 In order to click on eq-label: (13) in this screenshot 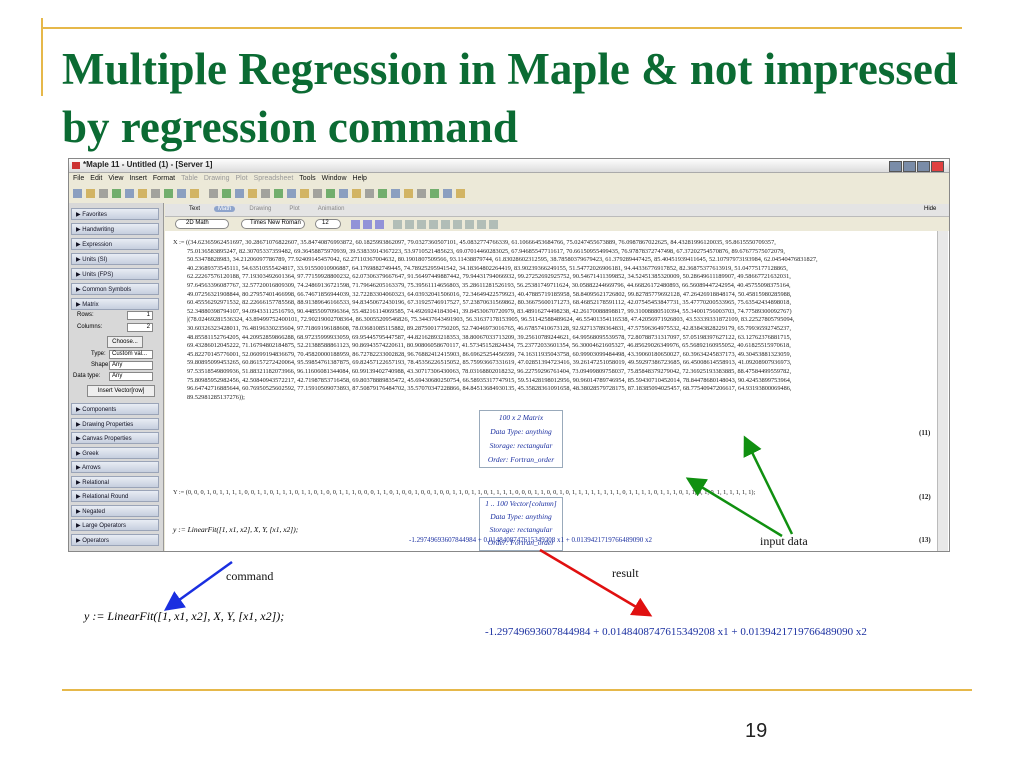, I will do `click(925, 540)`.